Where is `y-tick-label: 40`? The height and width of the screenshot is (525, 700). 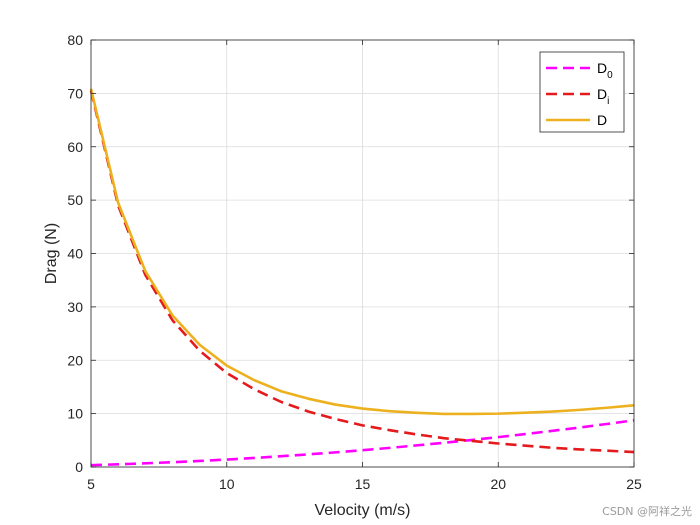 y-tick-label: 40 is located at coordinates (75, 254).